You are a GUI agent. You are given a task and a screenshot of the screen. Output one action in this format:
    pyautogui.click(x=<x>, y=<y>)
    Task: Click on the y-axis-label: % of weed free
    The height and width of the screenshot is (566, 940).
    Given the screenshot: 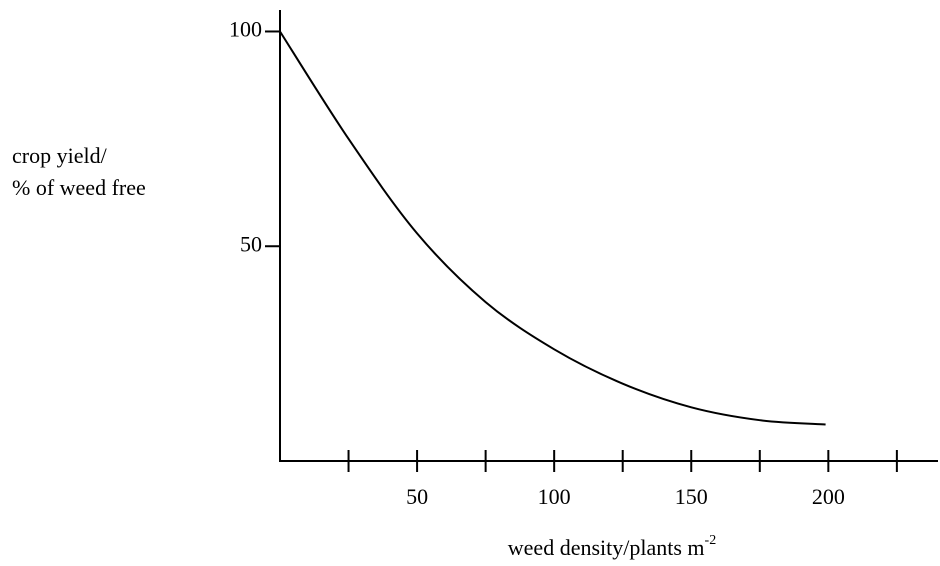 What is the action you would take?
    pyautogui.click(x=79, y=187)
    